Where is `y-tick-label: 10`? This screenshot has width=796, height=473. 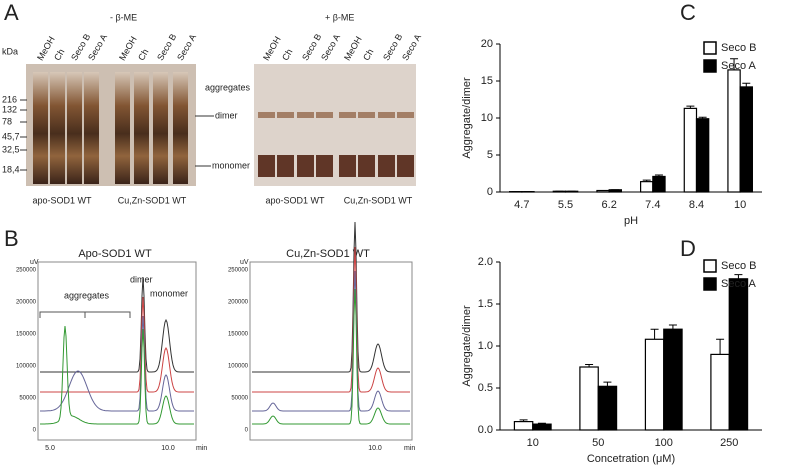
y-tick-label: 10 is located at coordinates (487, 118).